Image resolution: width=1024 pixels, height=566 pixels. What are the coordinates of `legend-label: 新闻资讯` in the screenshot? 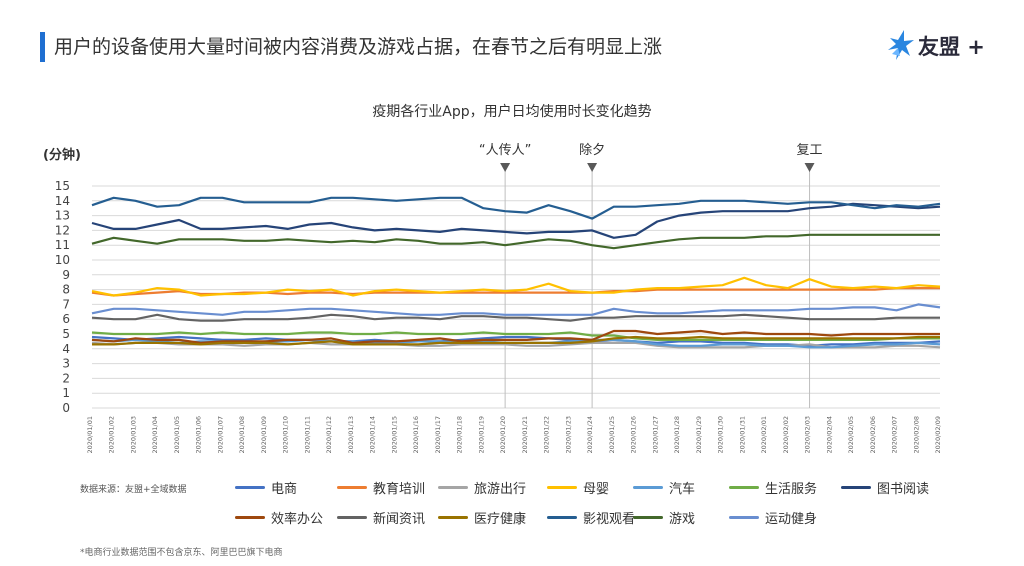 It's located at (399, 519).